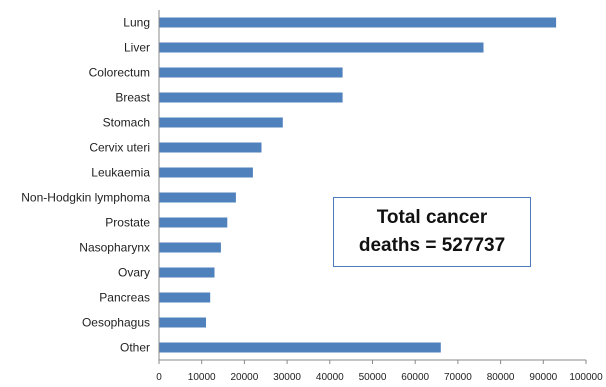 This screenshot has height=387, width=606. What do you see at coordinates (321, 47) in the screenshot?
I see `bar-liver` at bounding box center [321, 47].